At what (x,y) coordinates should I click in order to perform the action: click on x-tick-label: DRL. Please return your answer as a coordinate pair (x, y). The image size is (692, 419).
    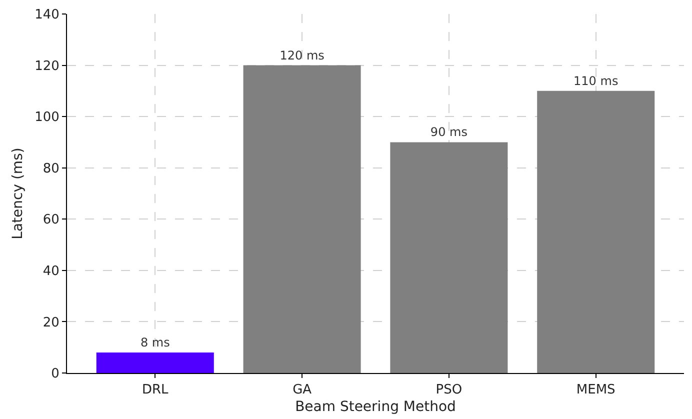
    Looking at the image, I should click on (156, 390).